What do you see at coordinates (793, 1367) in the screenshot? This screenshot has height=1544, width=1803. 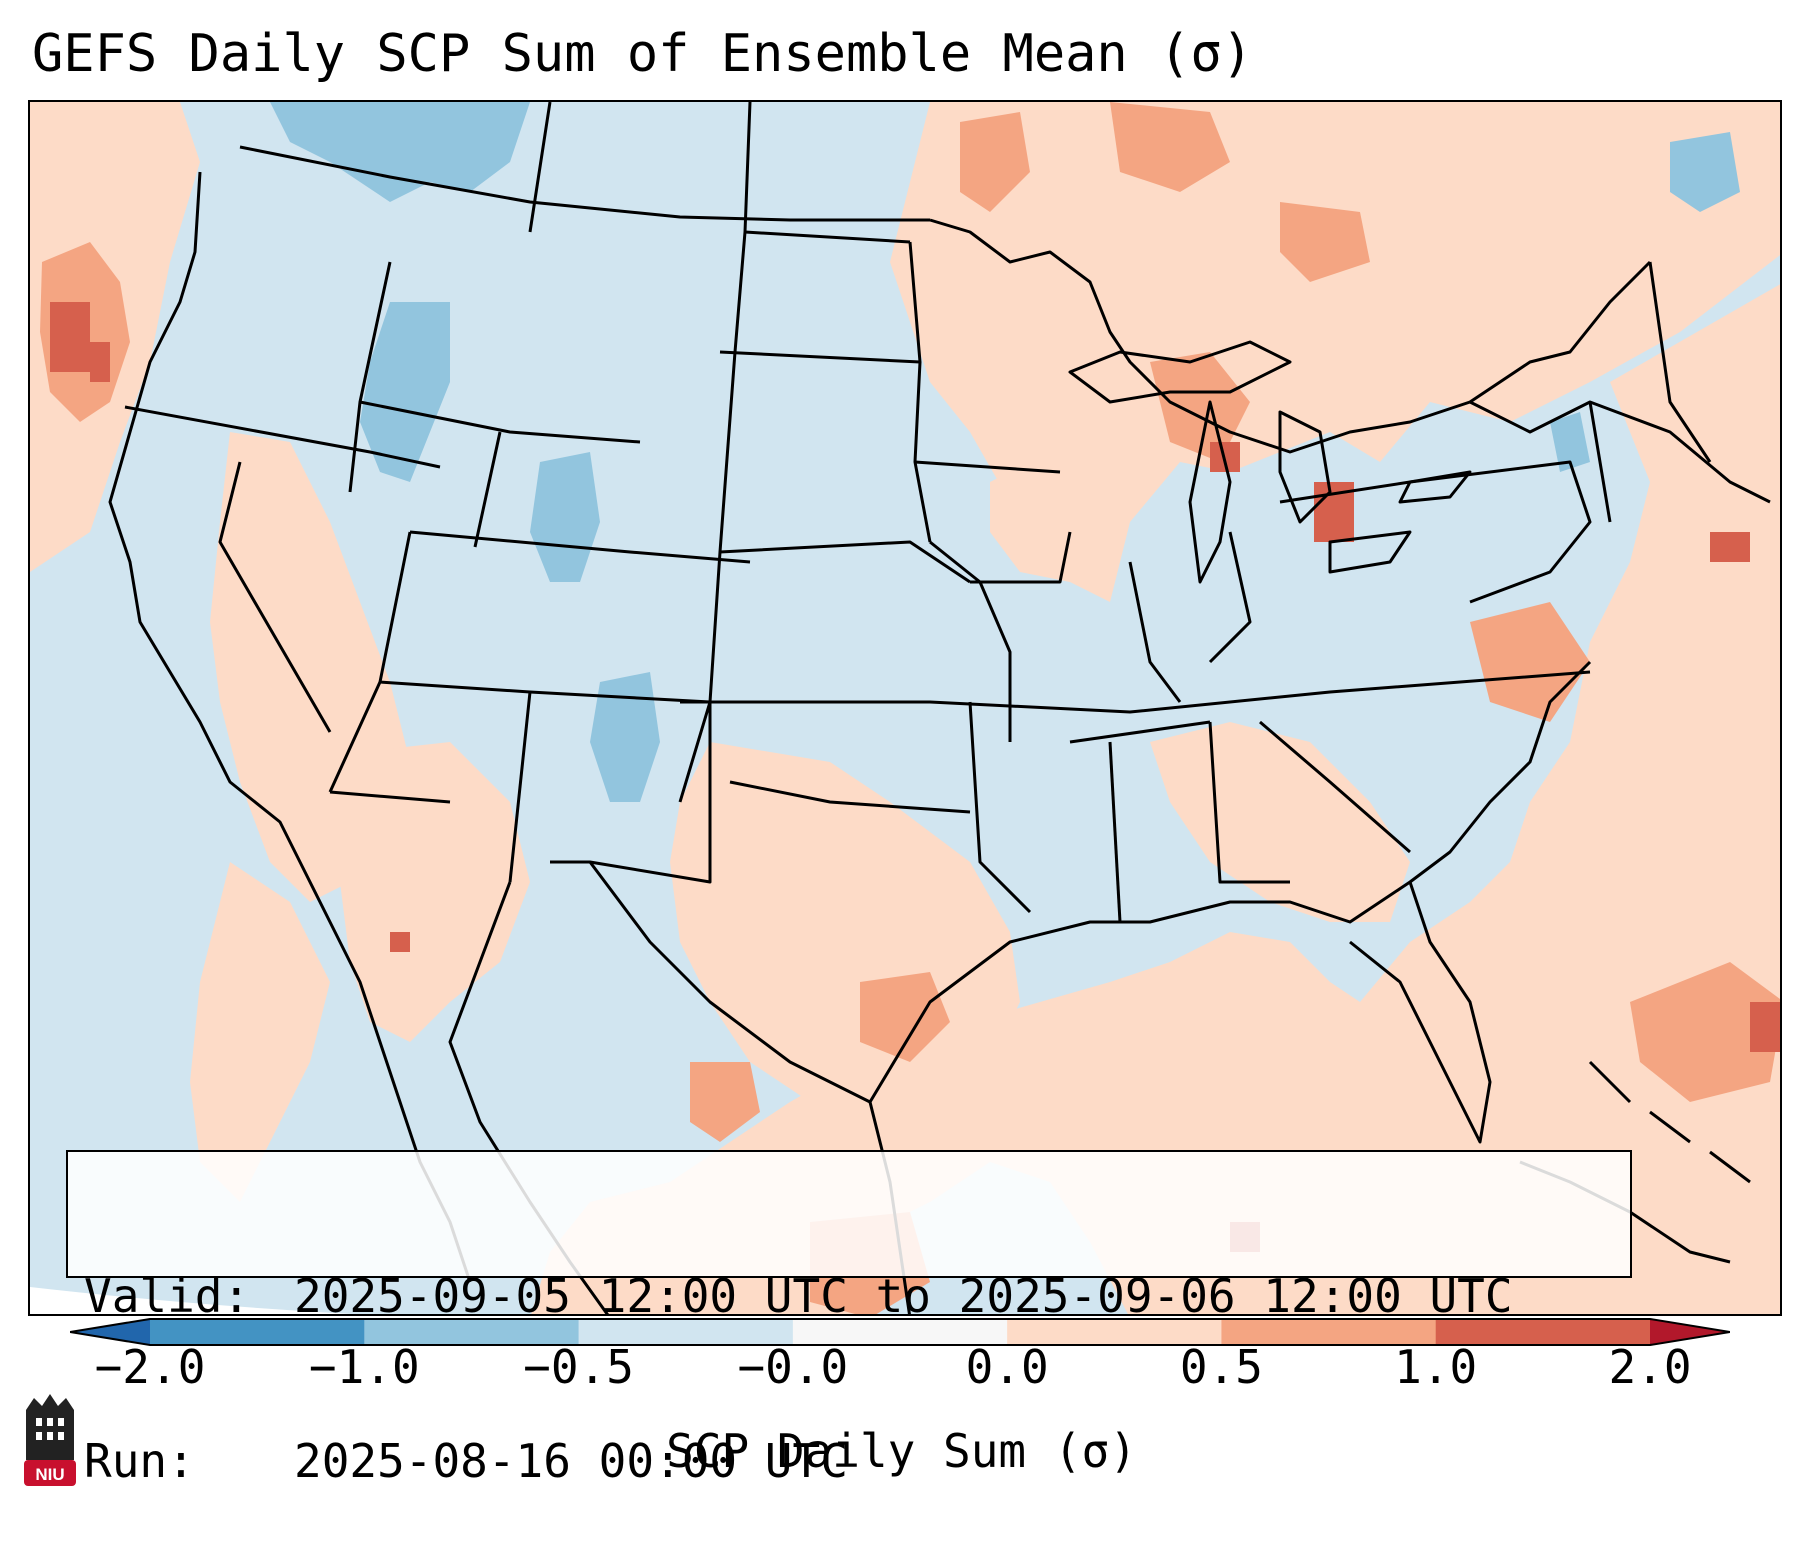 I see `colorbar-tick-label: −0.0` at bounding box center [793, 1367].